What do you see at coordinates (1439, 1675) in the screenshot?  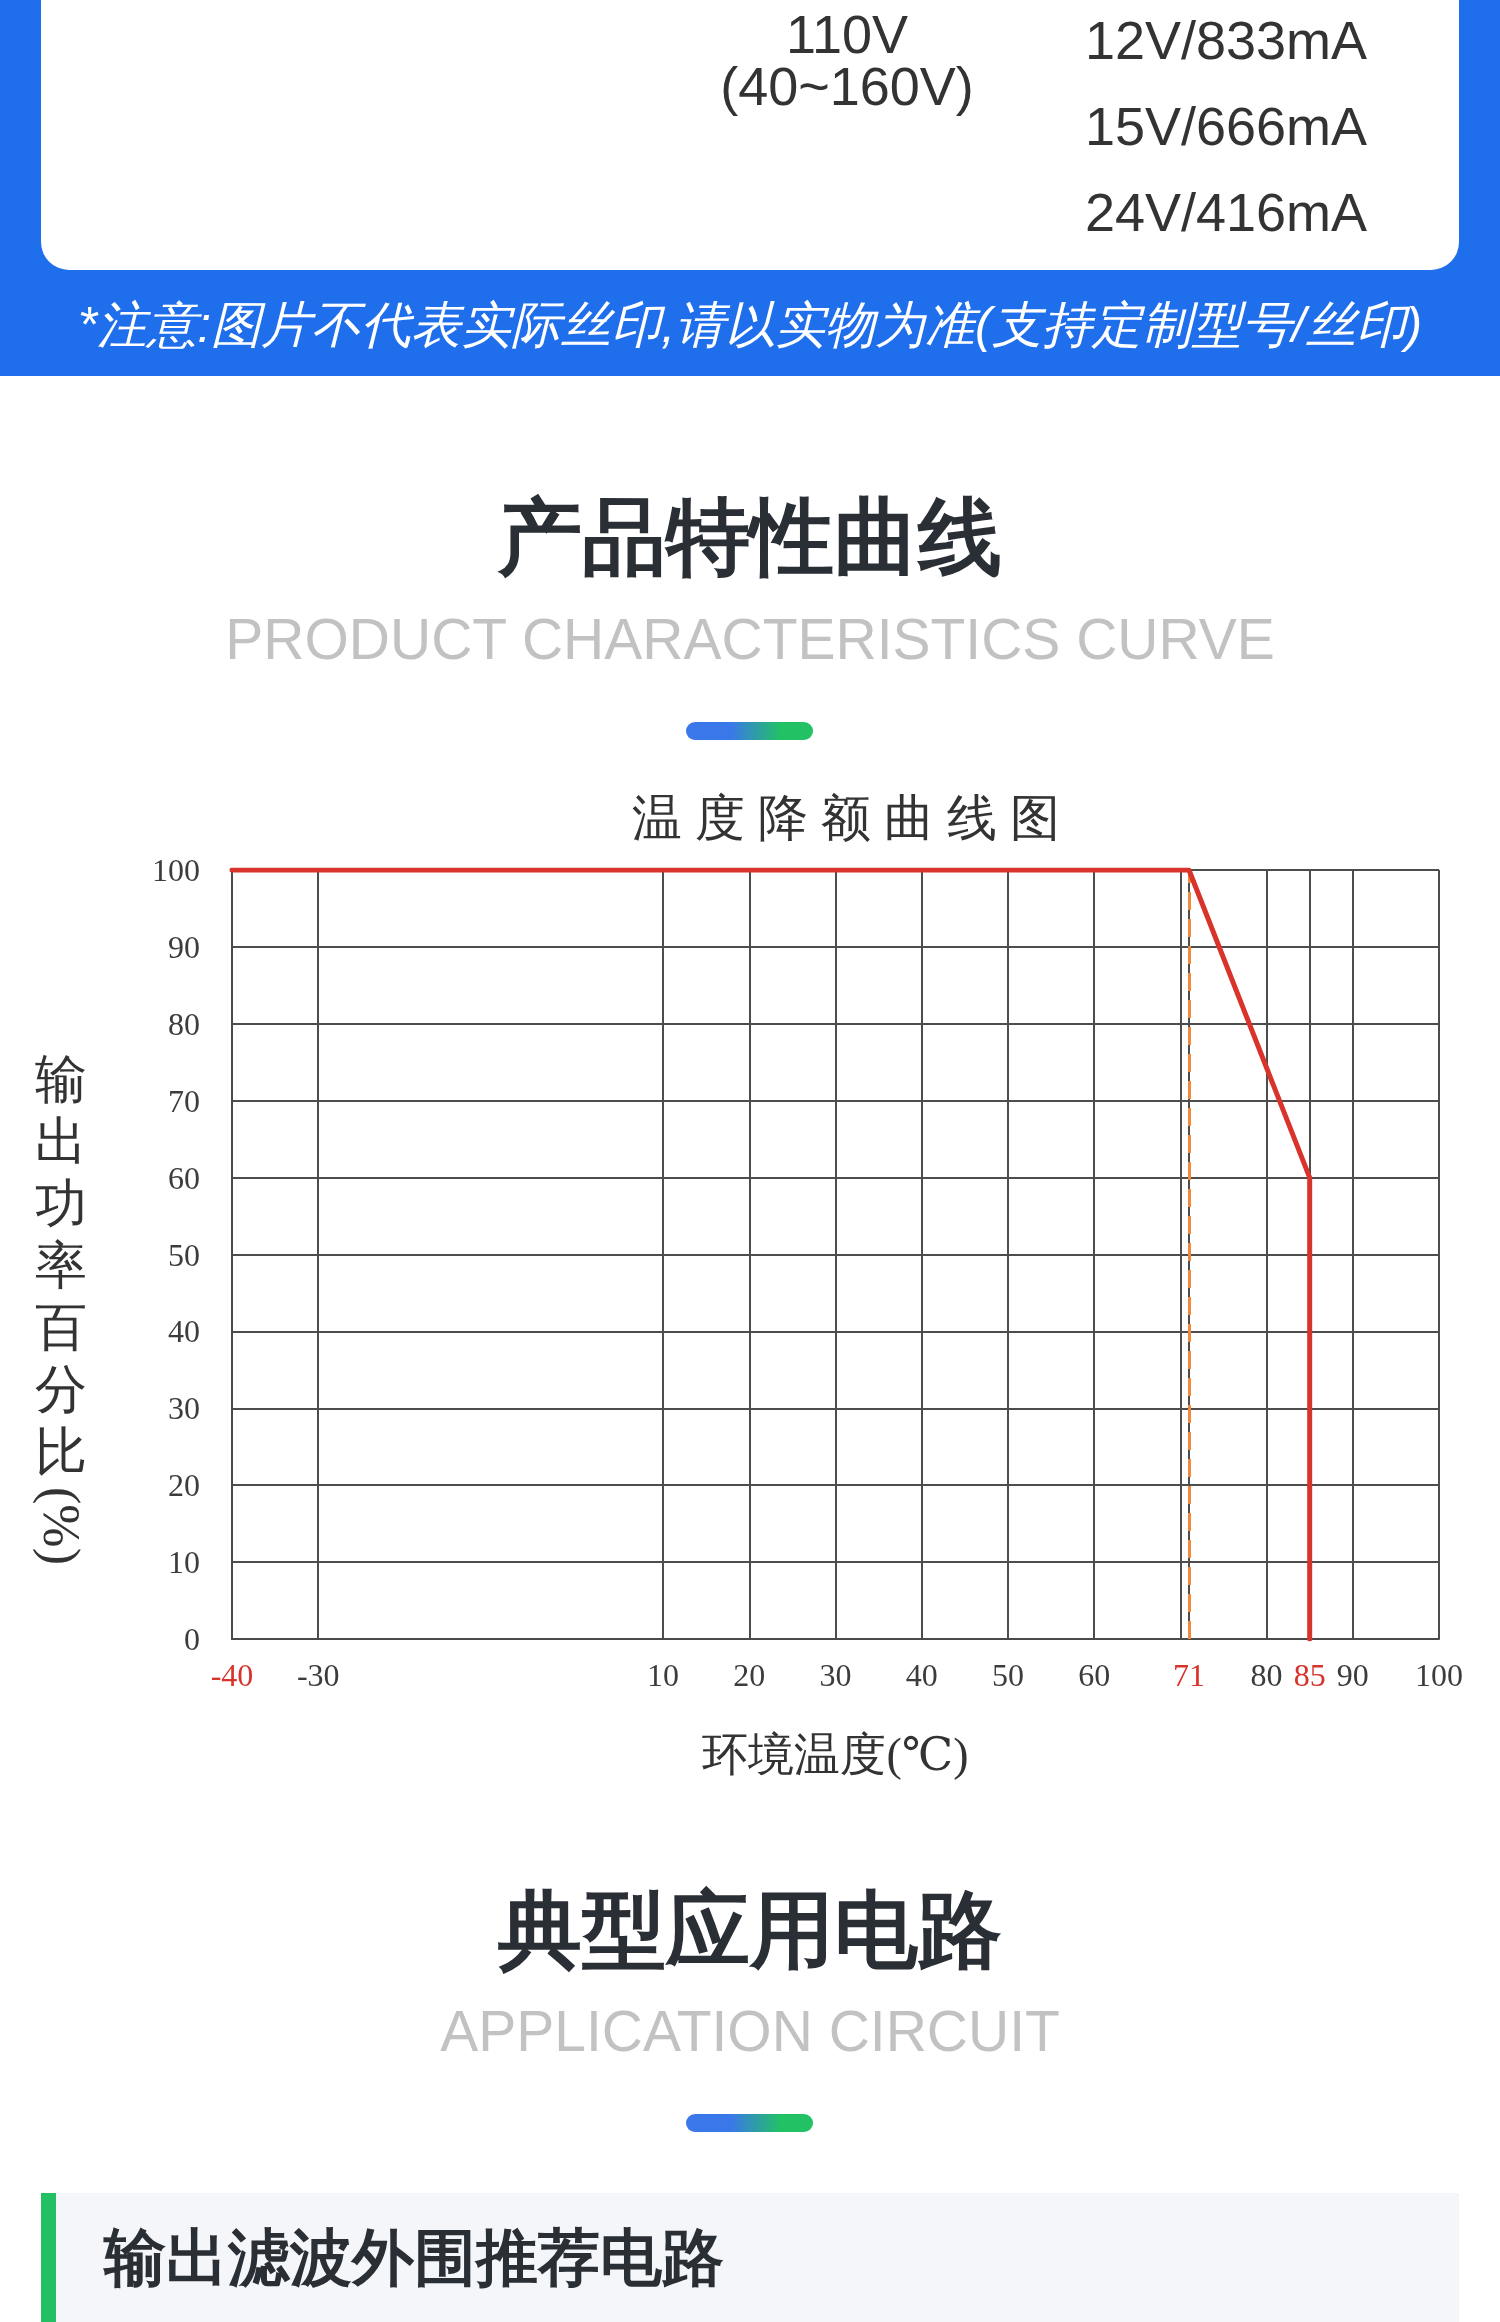 I see `x-tick-label: 100` at bounding box center [1439, 1675].